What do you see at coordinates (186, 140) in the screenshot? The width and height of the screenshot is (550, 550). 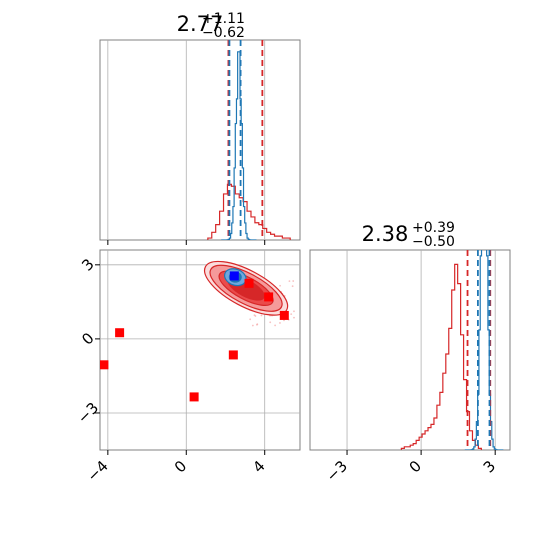 I see `histogram-param1-grid` at bounding box center [186, 140].